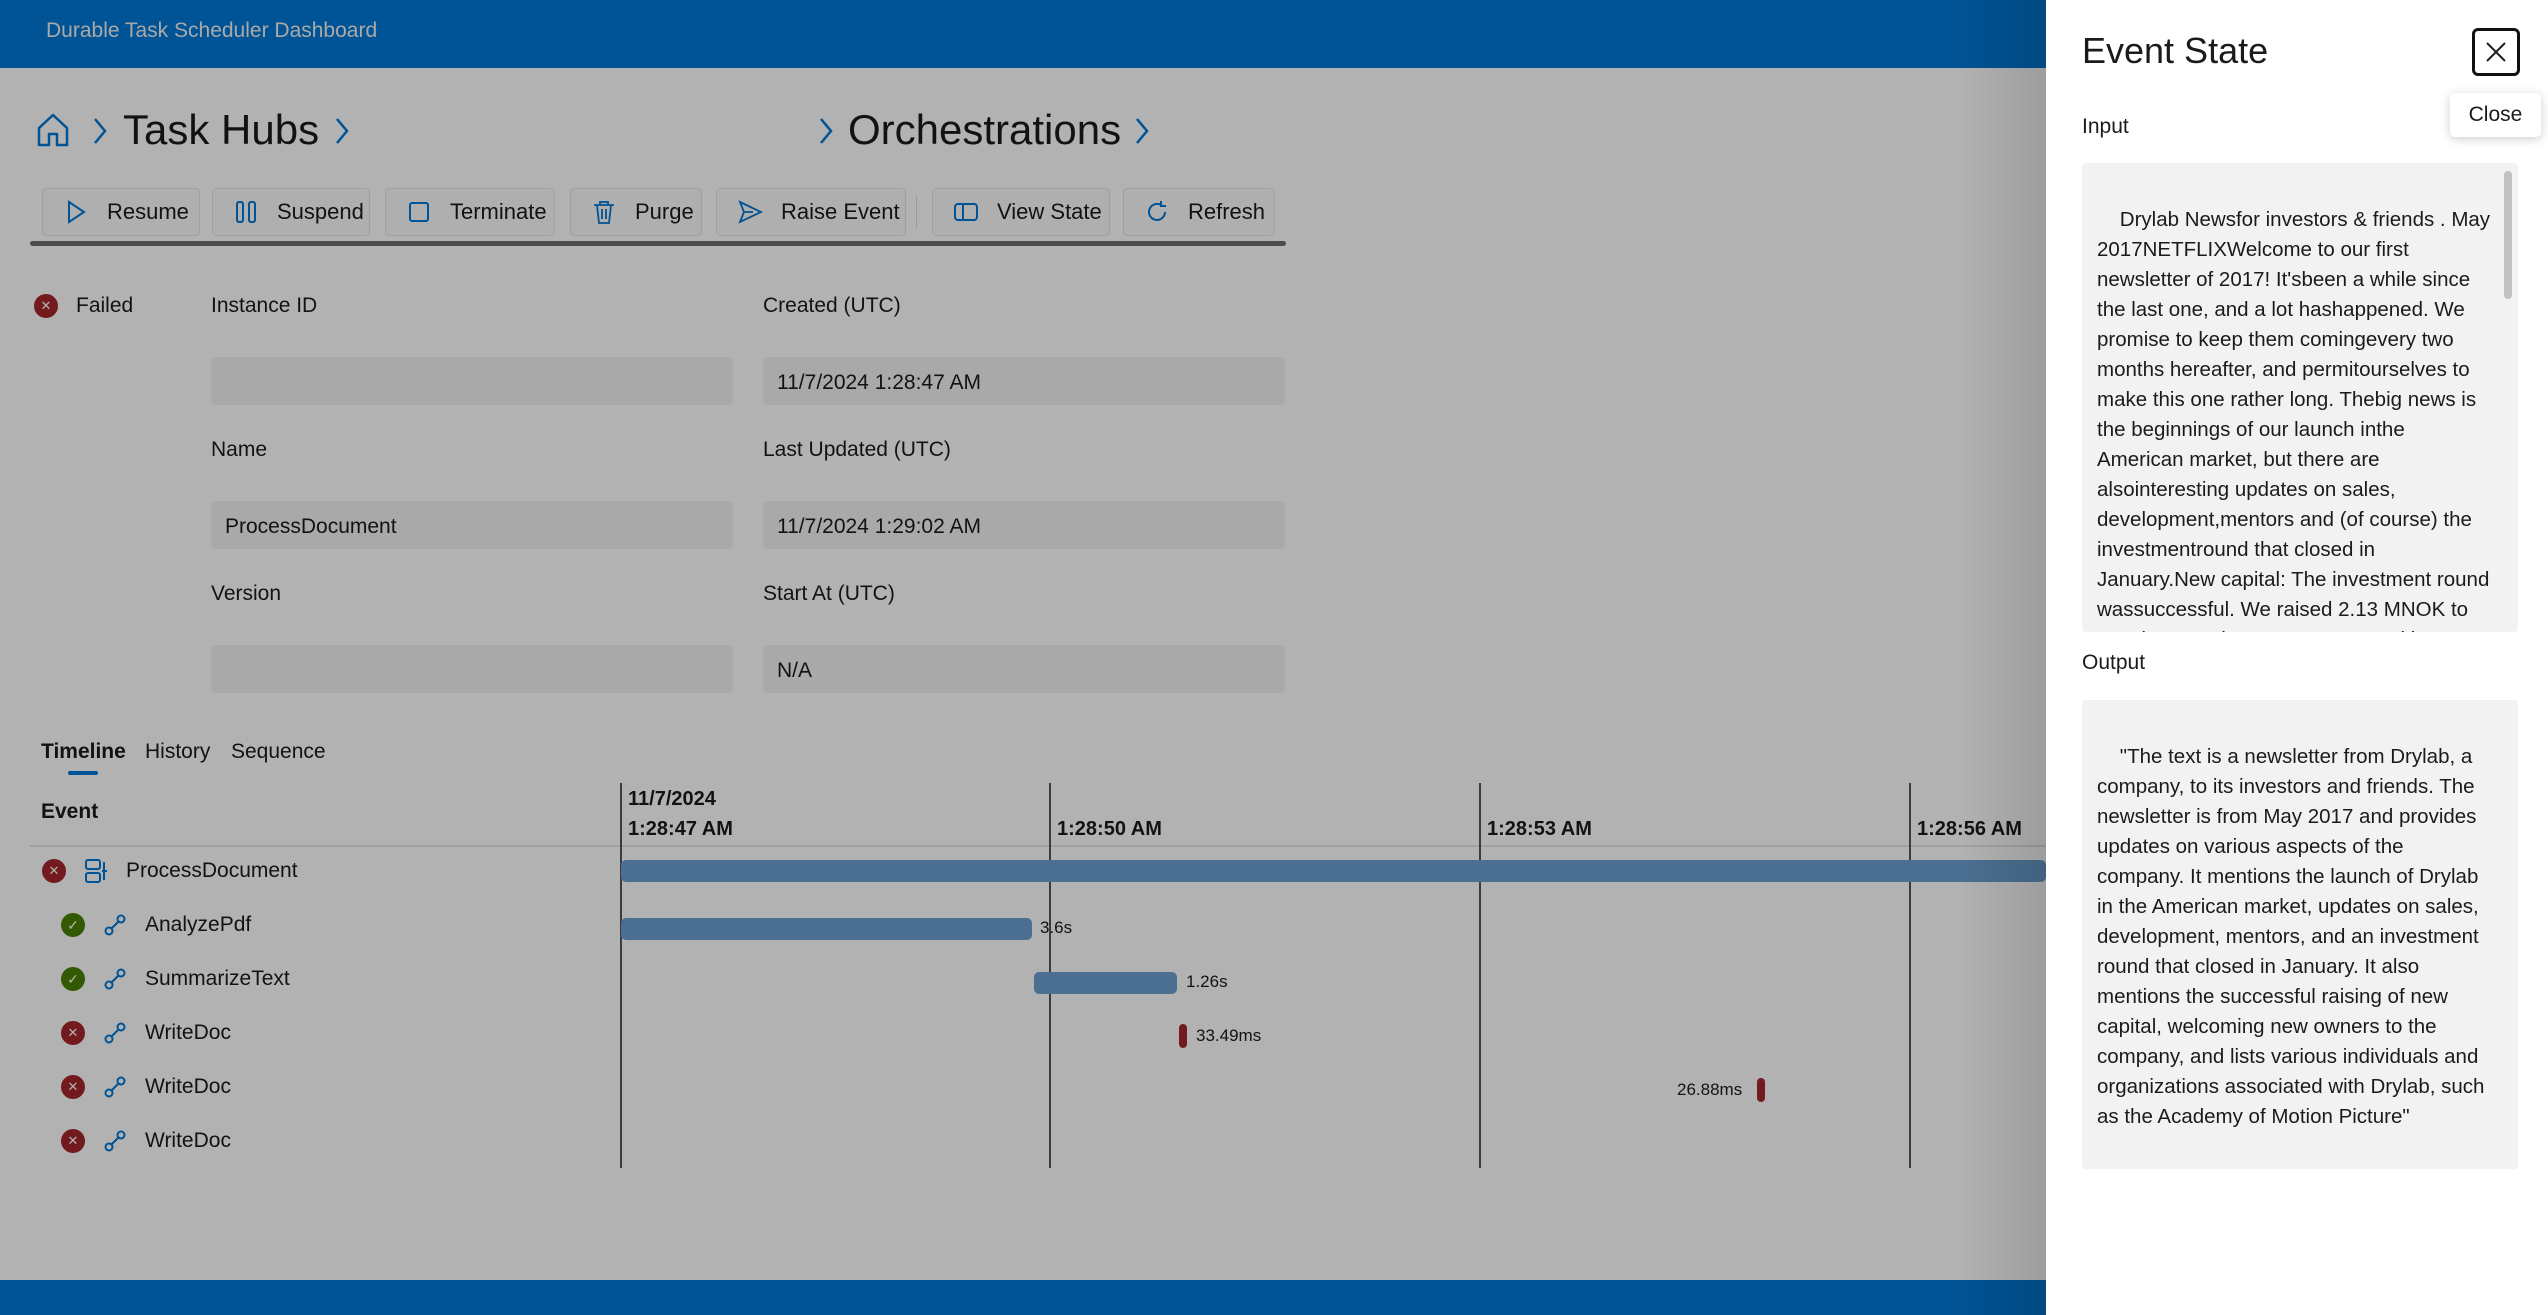 This screenshot has height=1315, width=2548. I want to click on name-label: Name, so click(239, 449).